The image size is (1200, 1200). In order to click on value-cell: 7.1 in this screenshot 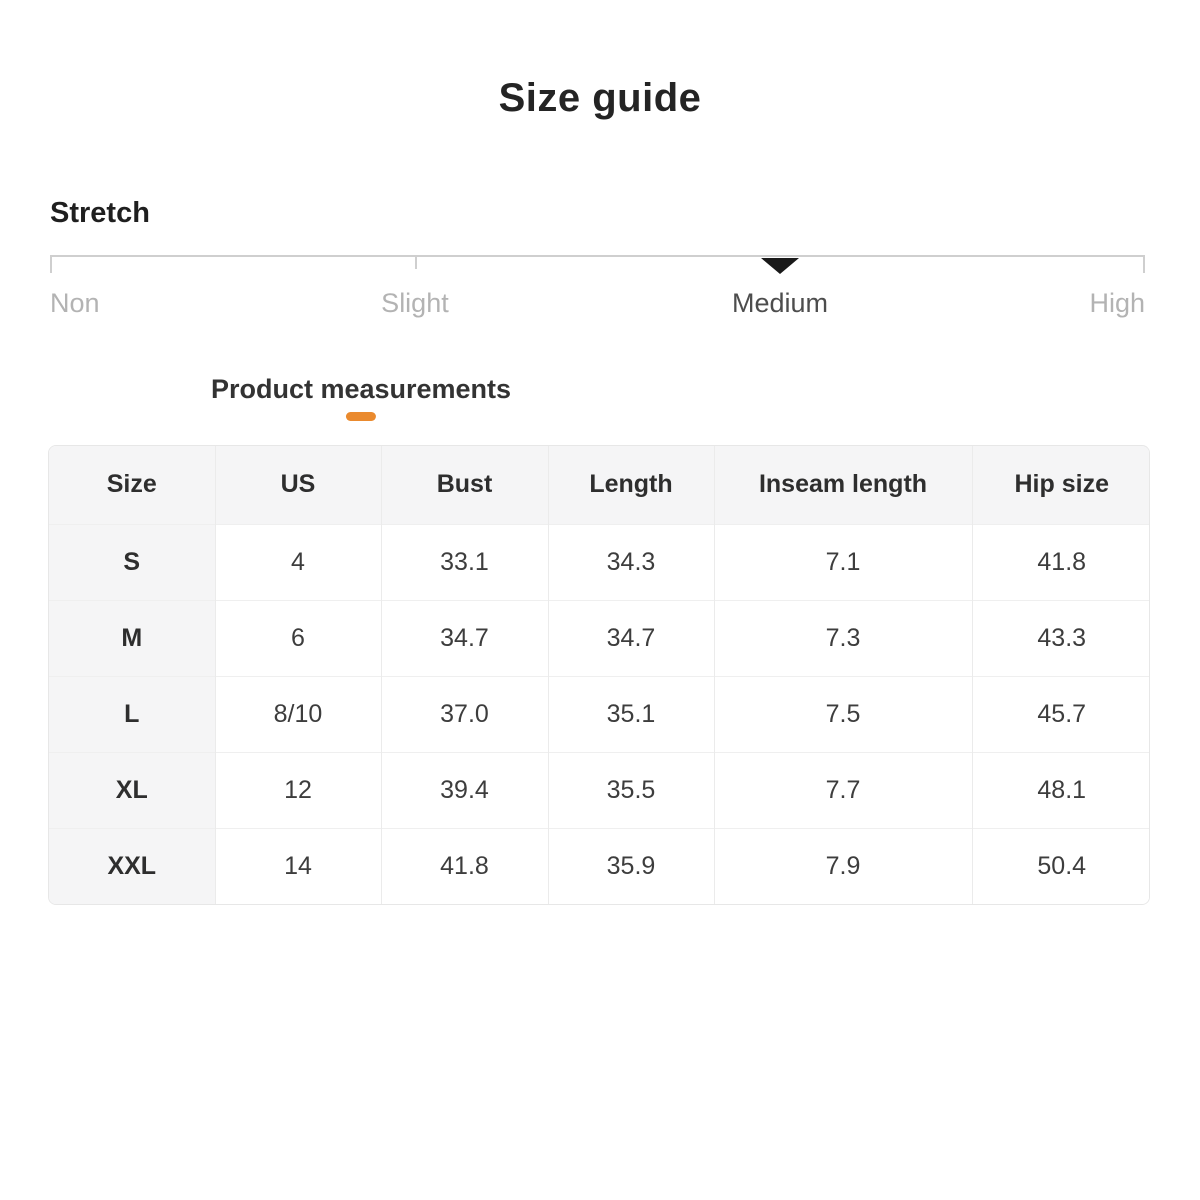, I will do `click(843, 561)`.